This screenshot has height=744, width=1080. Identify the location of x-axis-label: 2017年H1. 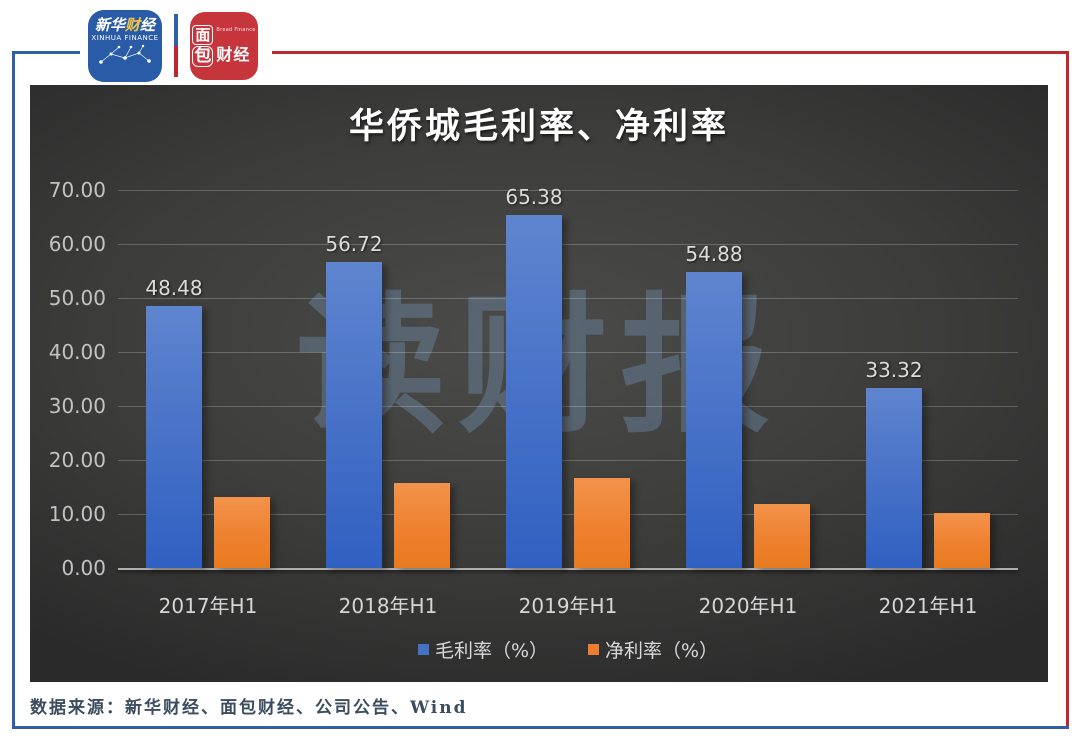
(208, 606).